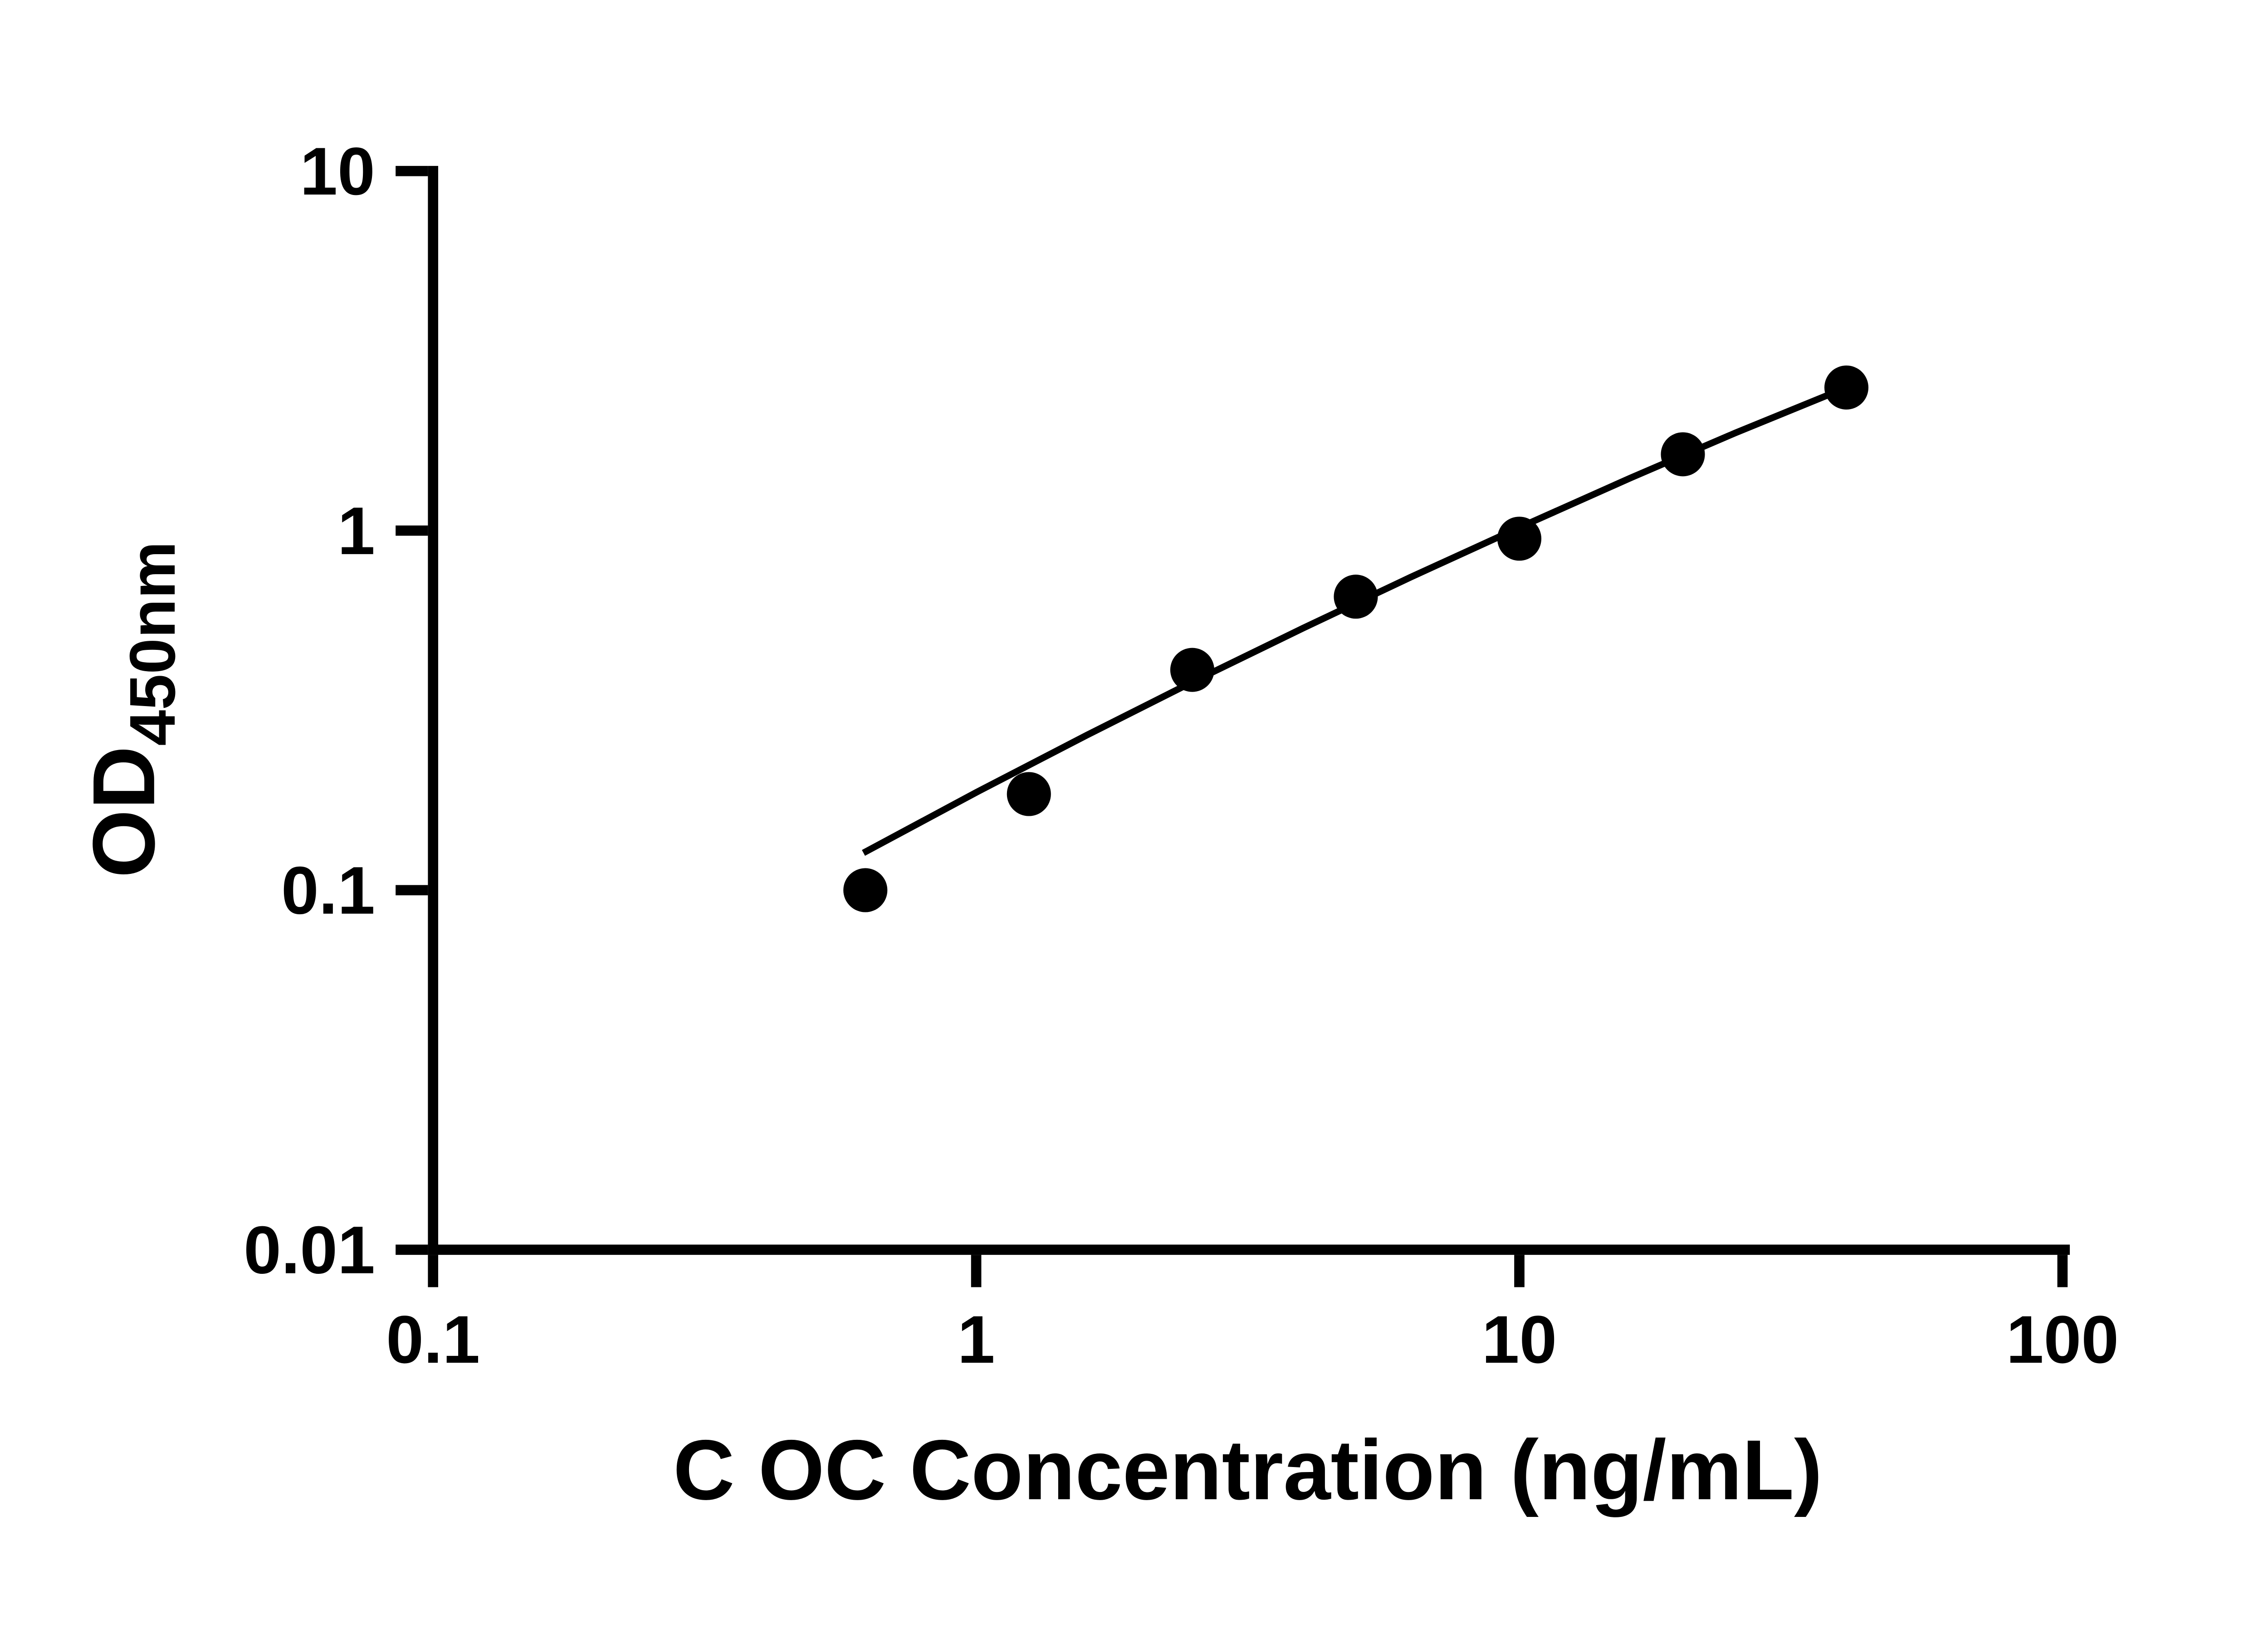 The image size is (2268, 1638). What do you see at coordinates (433, 1339) in the screenshot?
I see `x-tick-label: 0.1` at bounding box center [433, 1339].